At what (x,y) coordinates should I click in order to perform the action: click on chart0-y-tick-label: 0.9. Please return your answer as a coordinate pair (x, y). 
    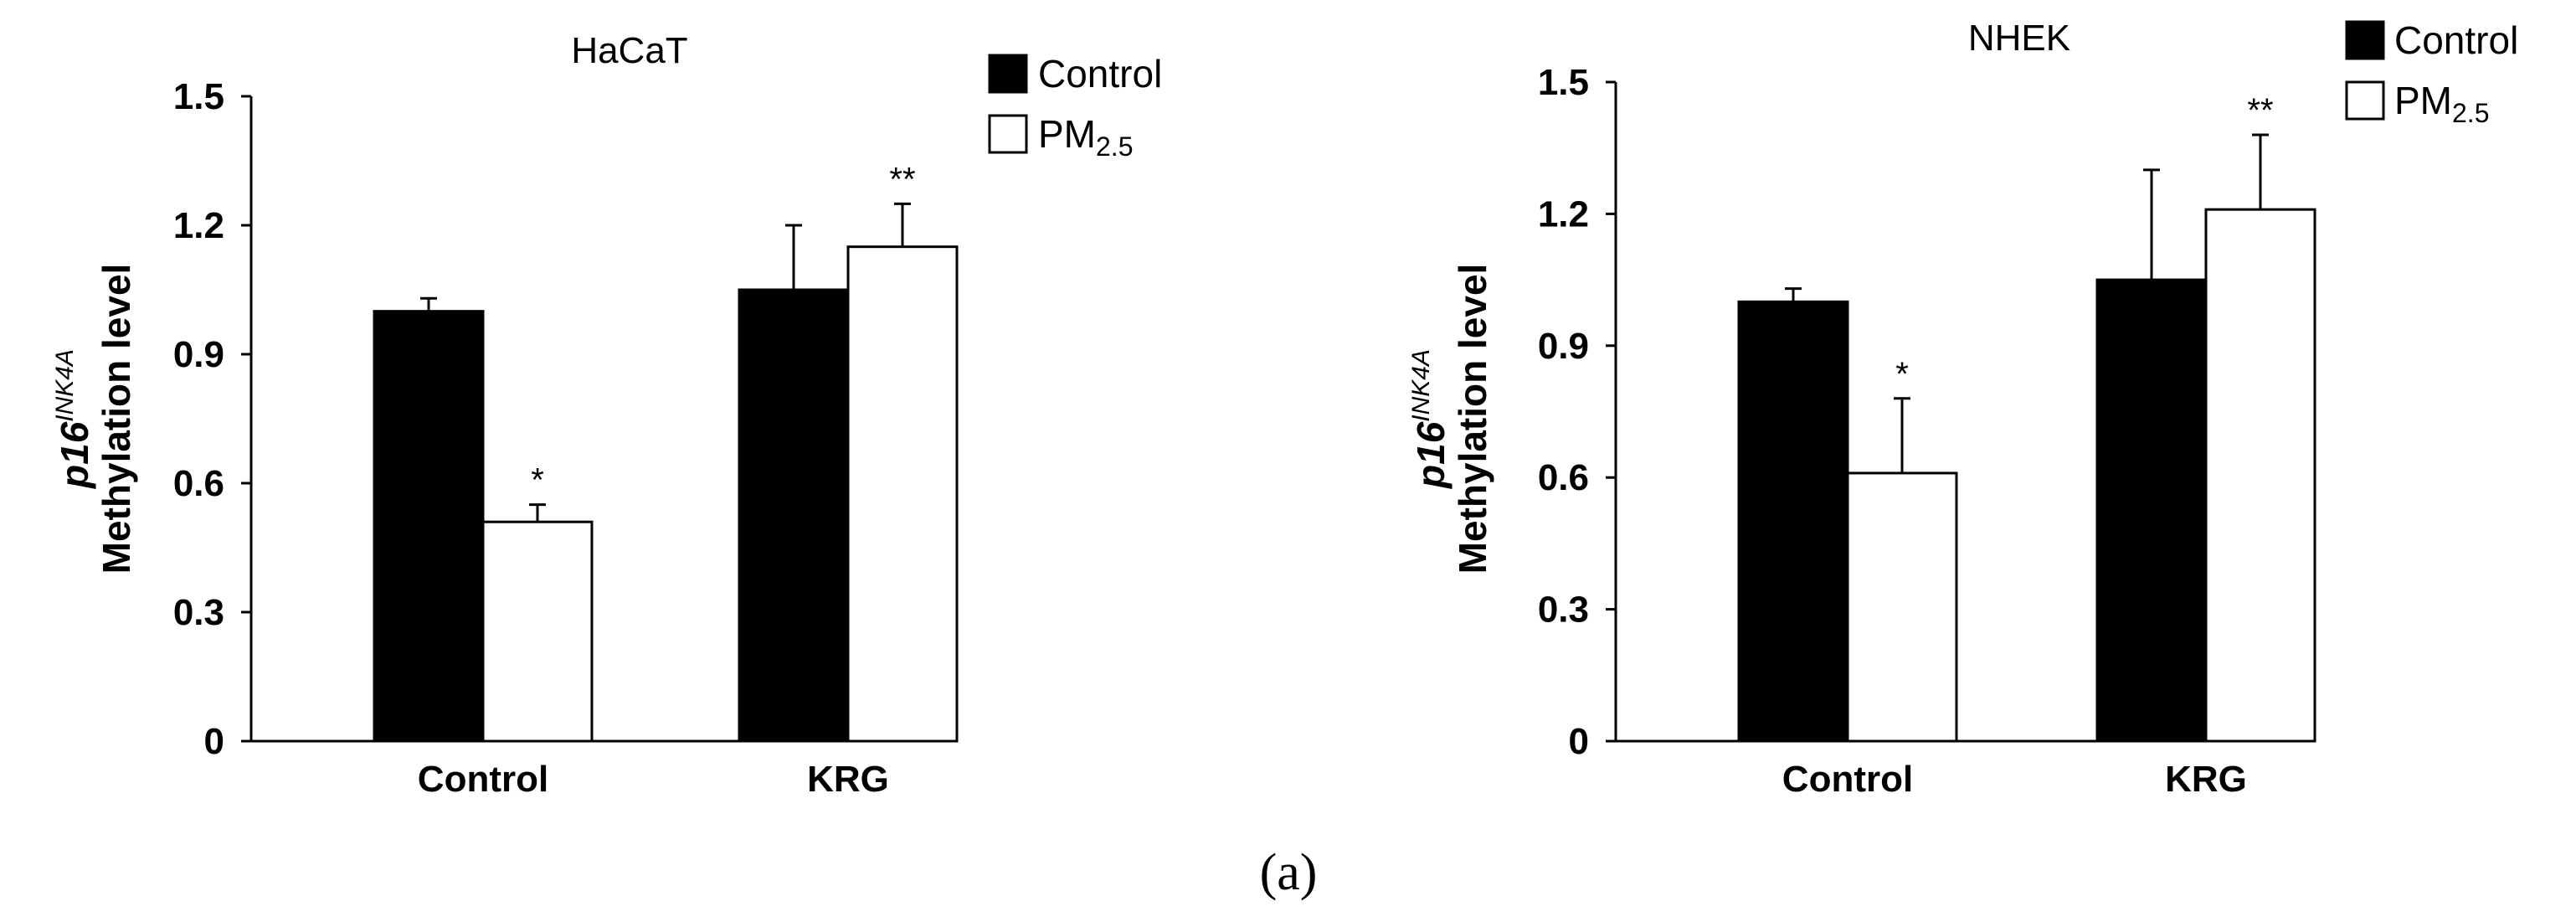
    Looking at the image, I should click on (199, 355).